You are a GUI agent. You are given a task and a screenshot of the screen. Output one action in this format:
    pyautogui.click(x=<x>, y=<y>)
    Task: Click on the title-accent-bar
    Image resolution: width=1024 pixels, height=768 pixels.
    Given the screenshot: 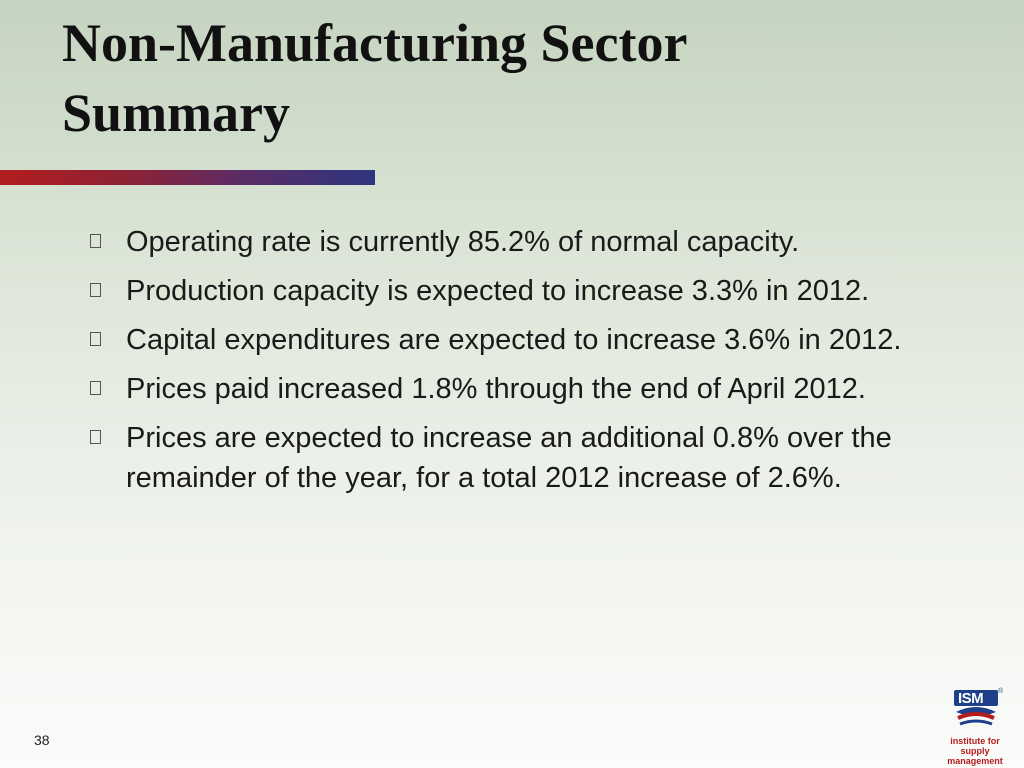 What is the action you would take?
    pyautogui.click(x=187, y=177)
    